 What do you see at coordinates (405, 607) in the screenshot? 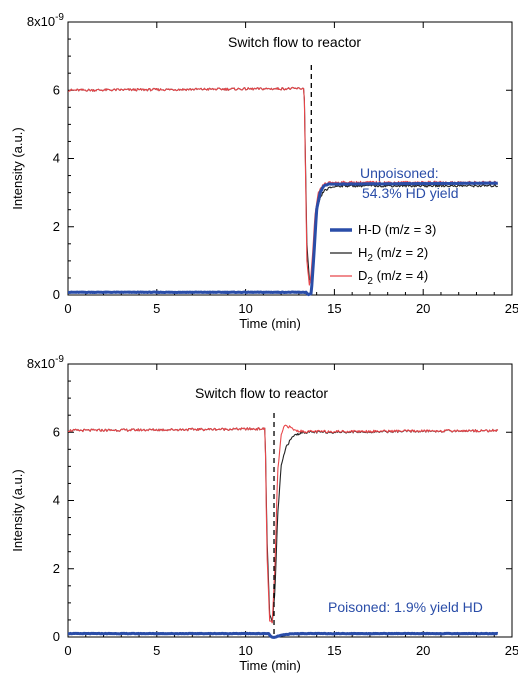
I see `result-annotation: Poisoned: 1.9% yield HD` at bounding box center [405, 607].